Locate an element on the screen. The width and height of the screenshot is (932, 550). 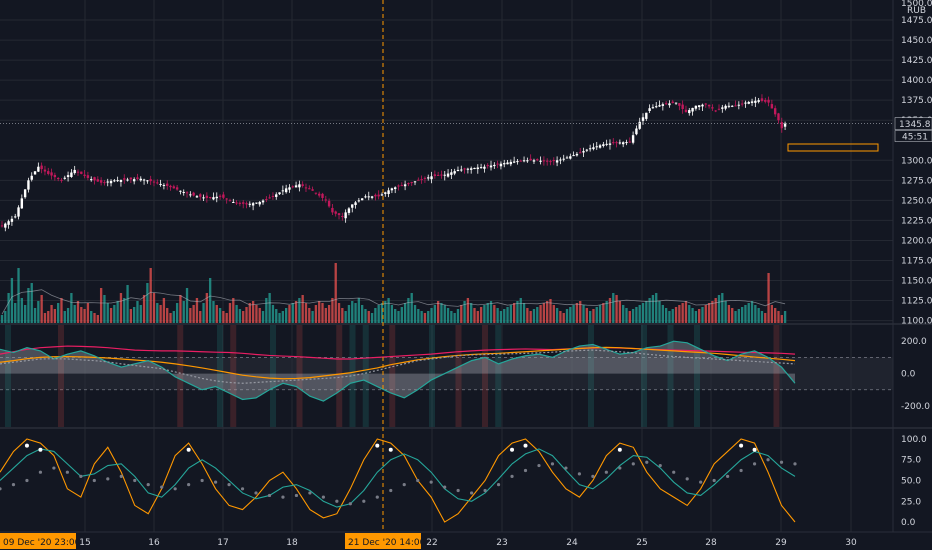
volume-ma-line is located at coordinates (393, 302).